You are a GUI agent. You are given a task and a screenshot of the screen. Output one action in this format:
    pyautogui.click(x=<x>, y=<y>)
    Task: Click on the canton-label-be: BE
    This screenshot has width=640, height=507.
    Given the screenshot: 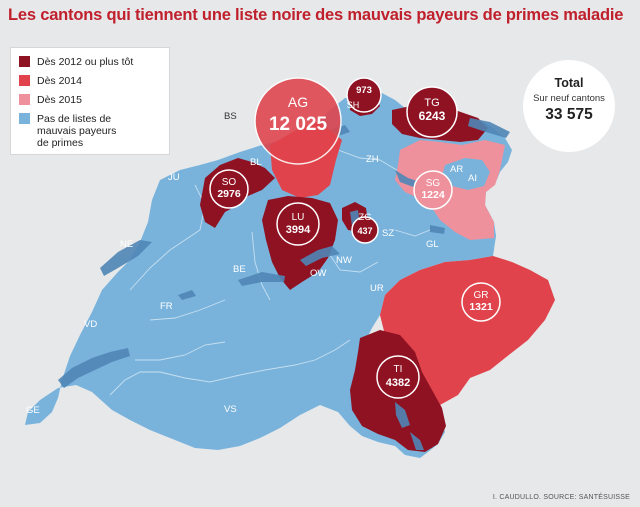 What is the action you would take?
    pyautogui.click(x=239, y=269)
    